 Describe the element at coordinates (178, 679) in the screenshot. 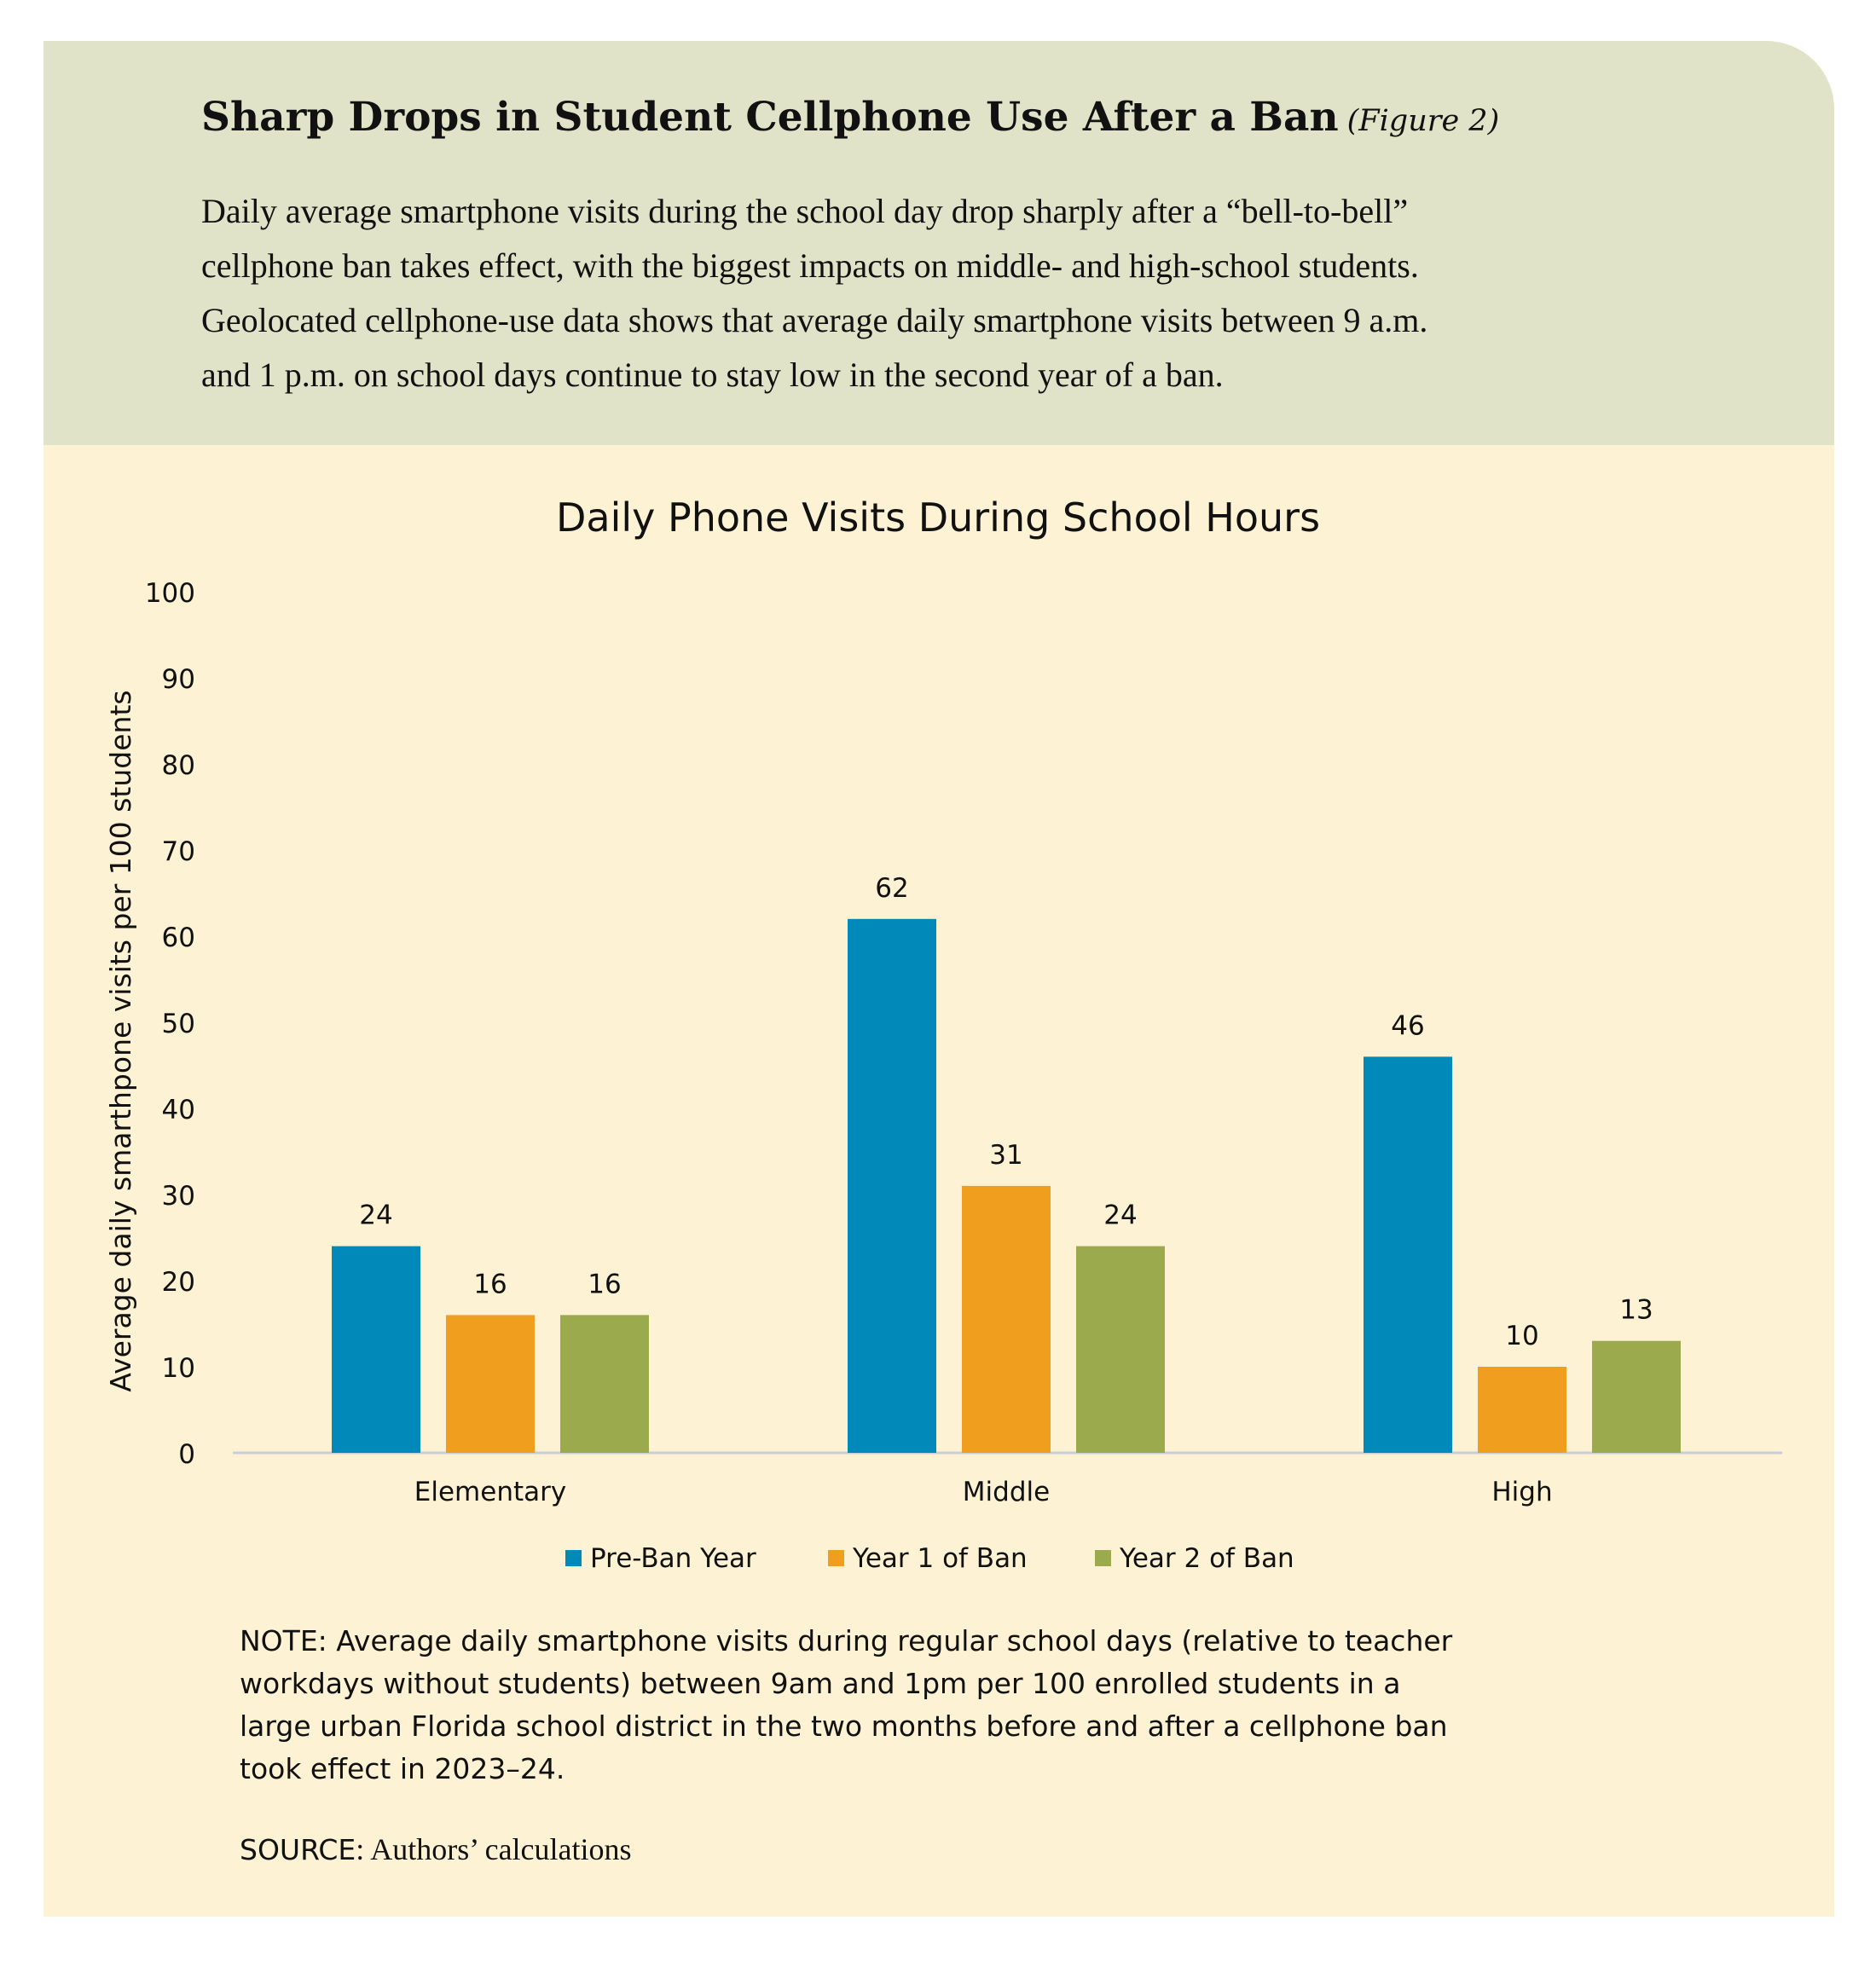

I see `y-tick-label: 90` at that location.